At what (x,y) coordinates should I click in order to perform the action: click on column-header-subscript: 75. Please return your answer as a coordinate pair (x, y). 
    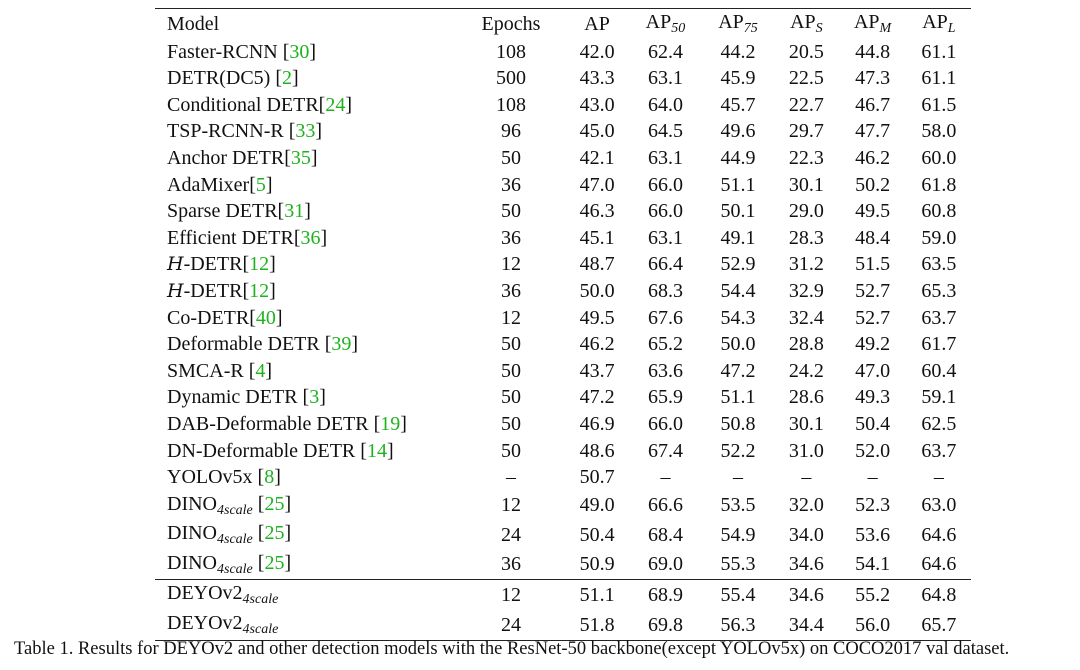
    Looking at the image, I should click on (750, 28).